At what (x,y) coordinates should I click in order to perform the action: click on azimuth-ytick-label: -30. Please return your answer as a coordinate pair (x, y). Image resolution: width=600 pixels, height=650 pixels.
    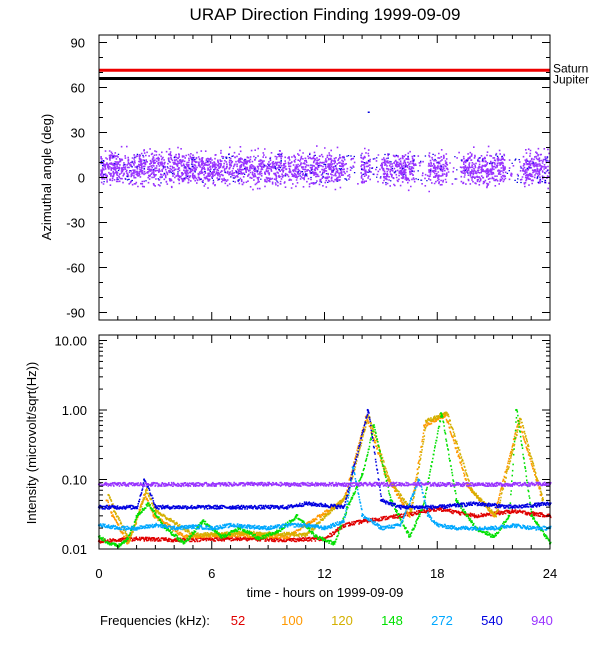
    Looking at the image, I should click on (75, 223).